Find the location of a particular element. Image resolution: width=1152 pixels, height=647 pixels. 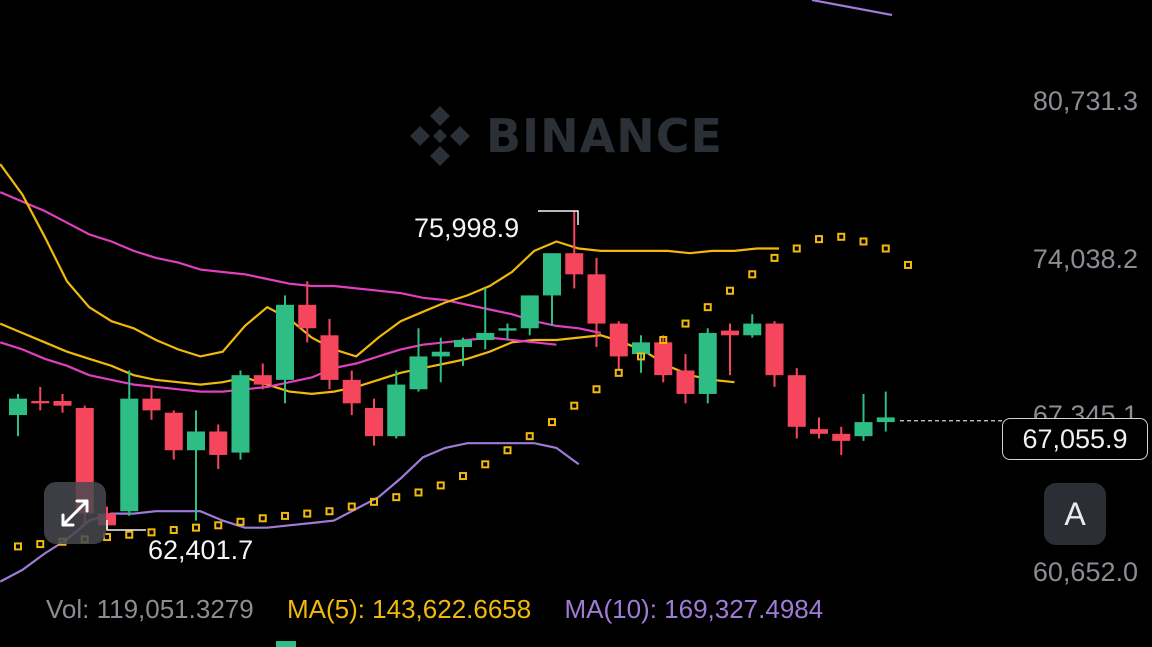

high-leader-line is located at coordinates (558, 218).